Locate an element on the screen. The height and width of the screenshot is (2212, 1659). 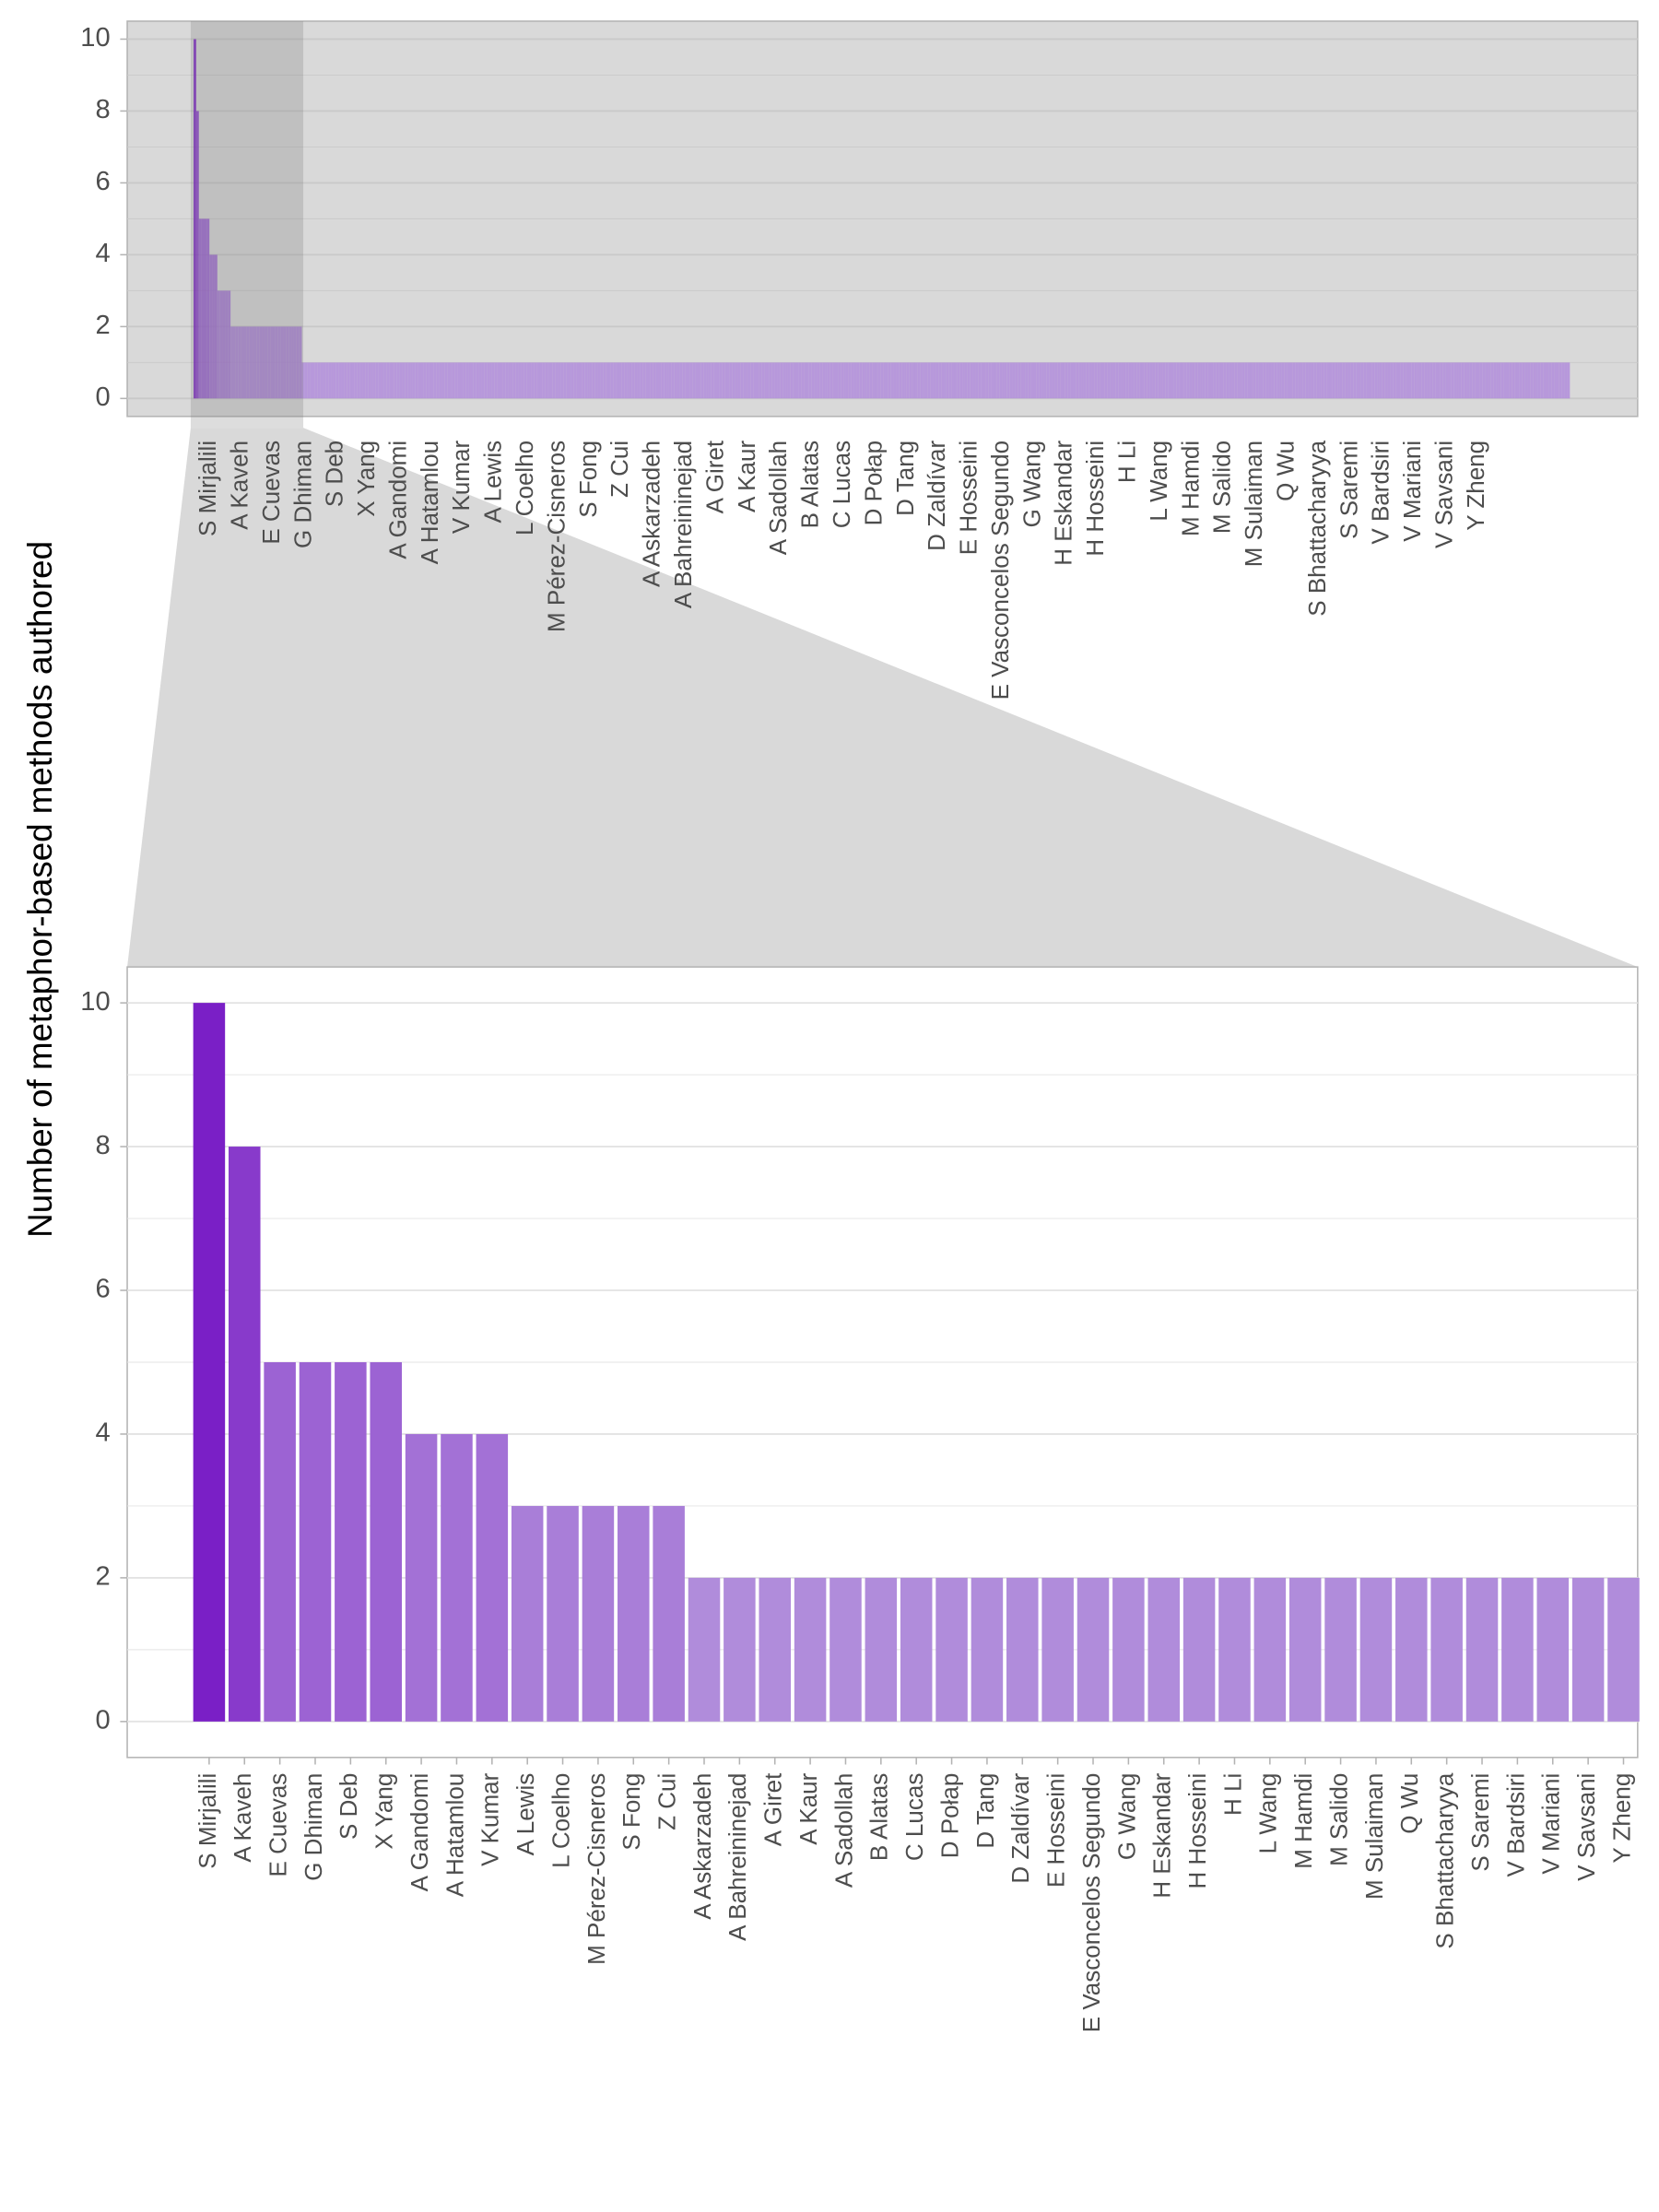
x-tick-label: S Bhattacharyya is located at coordinates (1445, 1860).